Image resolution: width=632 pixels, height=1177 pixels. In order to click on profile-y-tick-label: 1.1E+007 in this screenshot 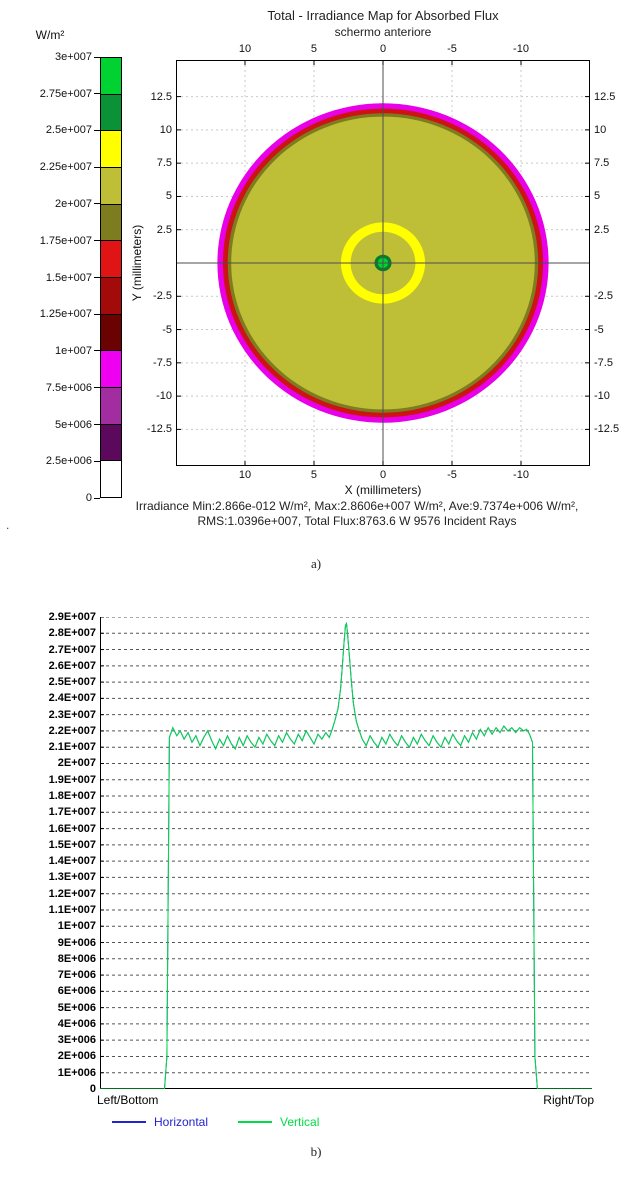, I will do `click(72, 909)`.